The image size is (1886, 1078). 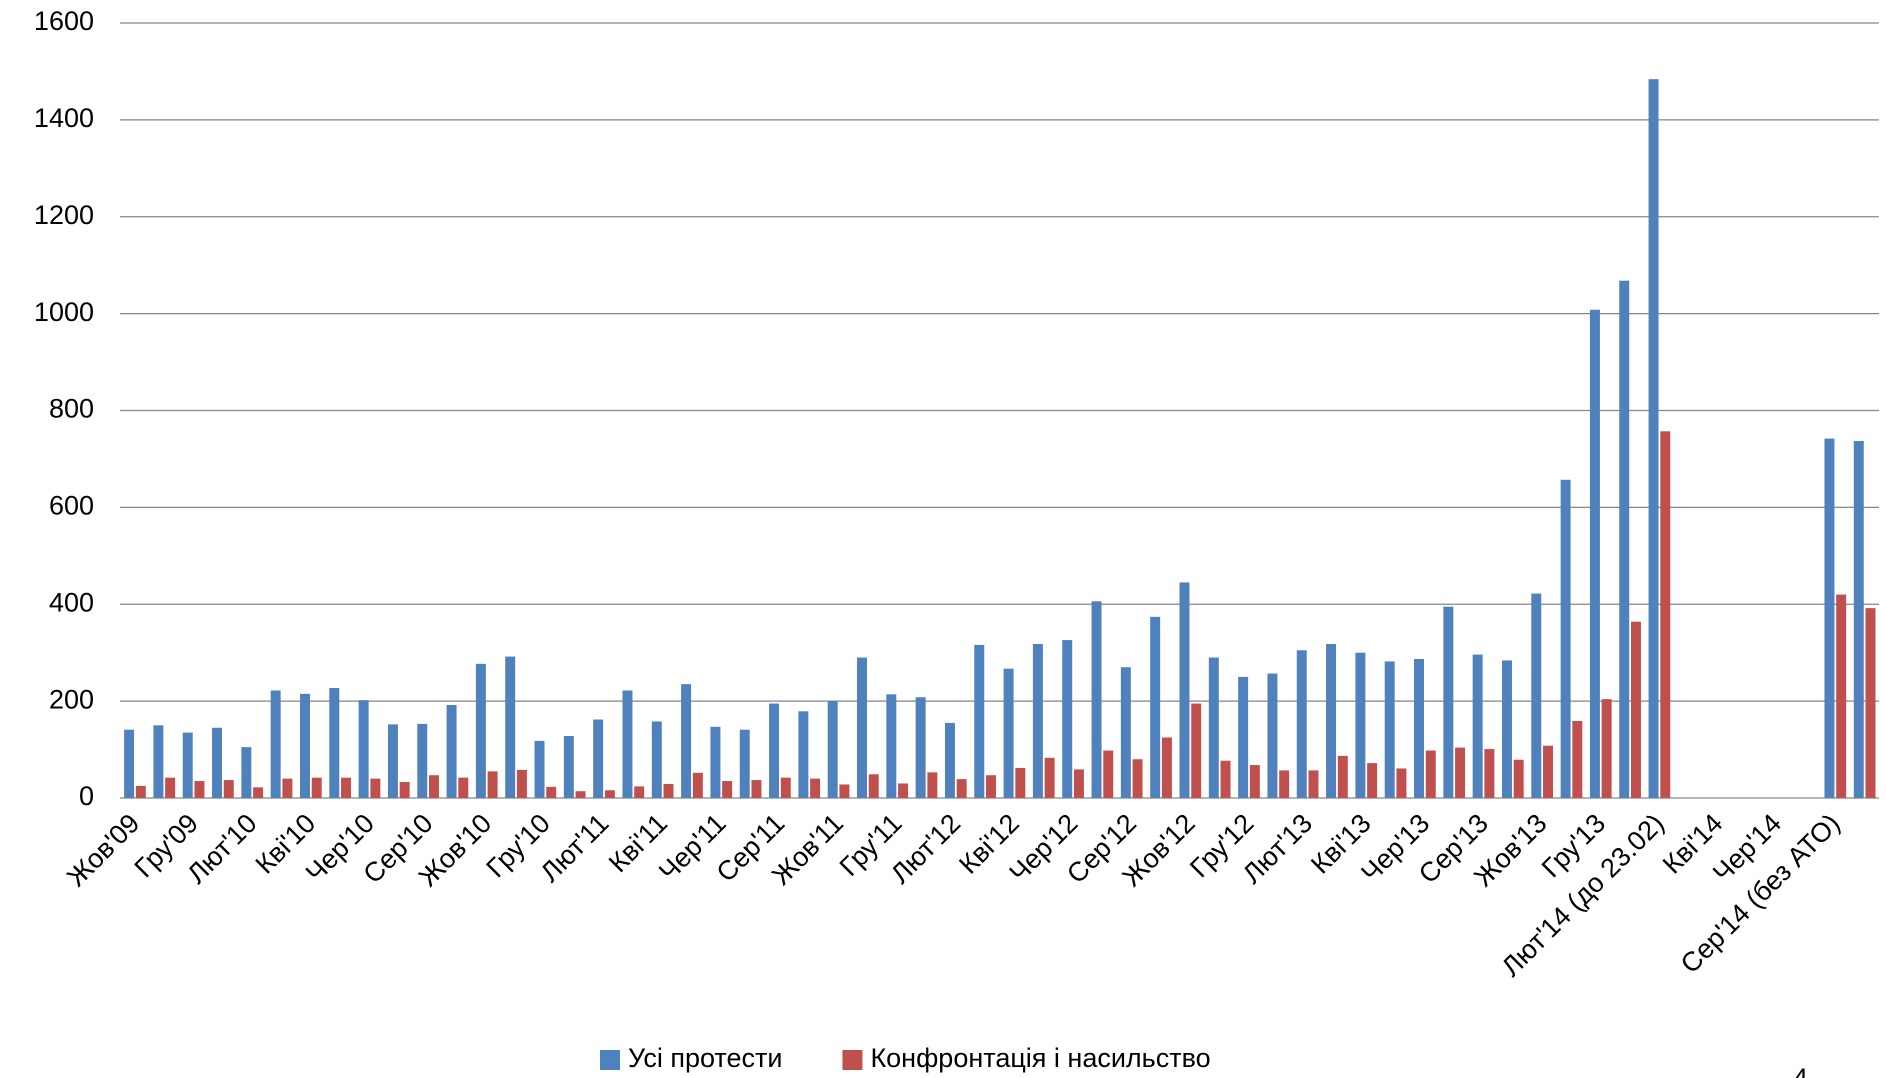 I want to click on x-tick-label: Жов'09, so click(x=103, y=850).